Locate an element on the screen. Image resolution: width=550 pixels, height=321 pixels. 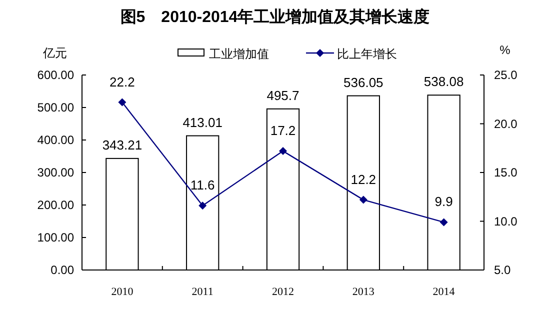
y-tick-label: 200.00 is located at coordinates (55, 205).